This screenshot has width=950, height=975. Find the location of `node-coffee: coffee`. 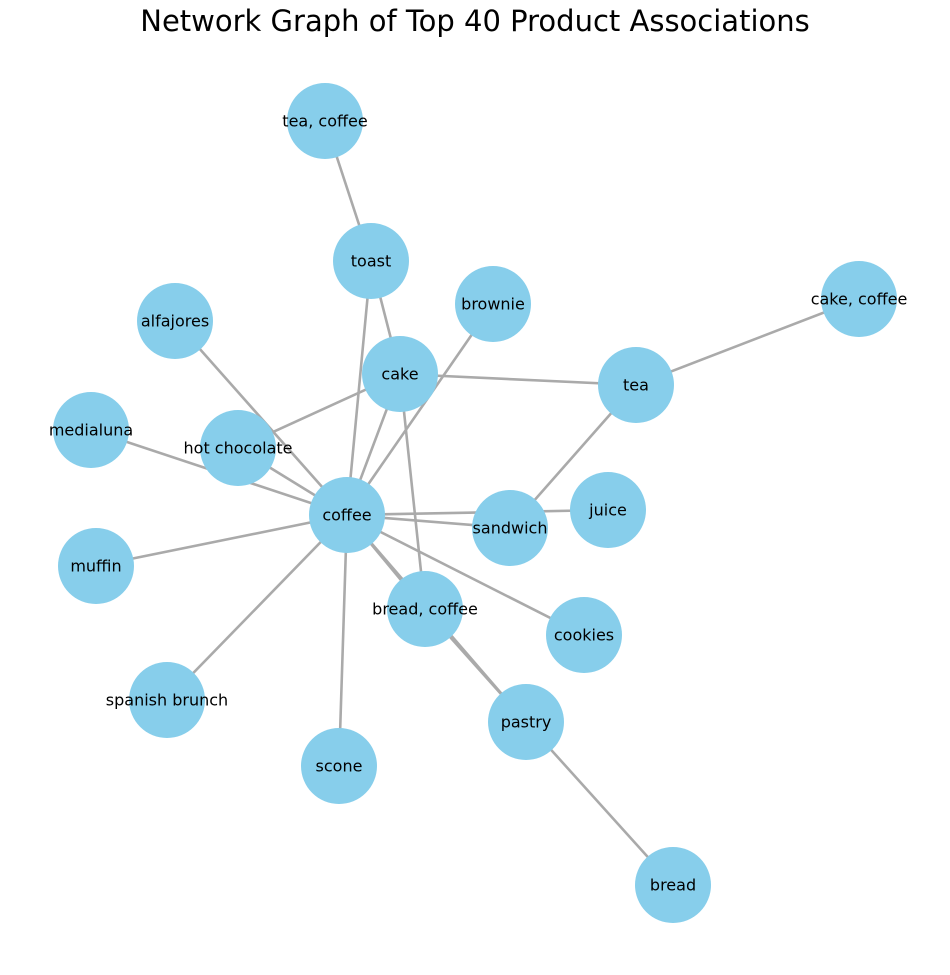

node-coffee: coffee is located at coordinates (347, 515).